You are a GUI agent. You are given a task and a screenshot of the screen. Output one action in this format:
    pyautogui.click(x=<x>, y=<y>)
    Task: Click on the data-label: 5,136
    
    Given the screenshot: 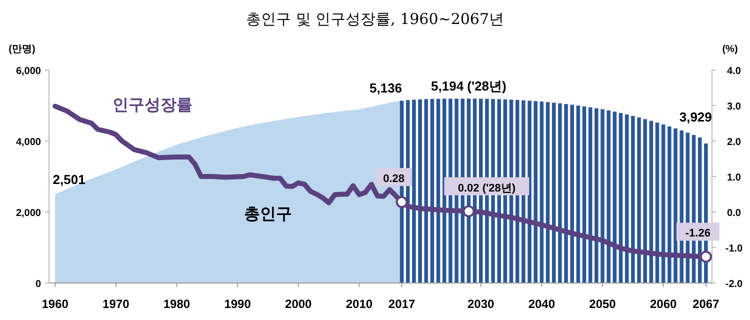 What is the action you would take?
    pyautogui.click(x=386, y=88)
    